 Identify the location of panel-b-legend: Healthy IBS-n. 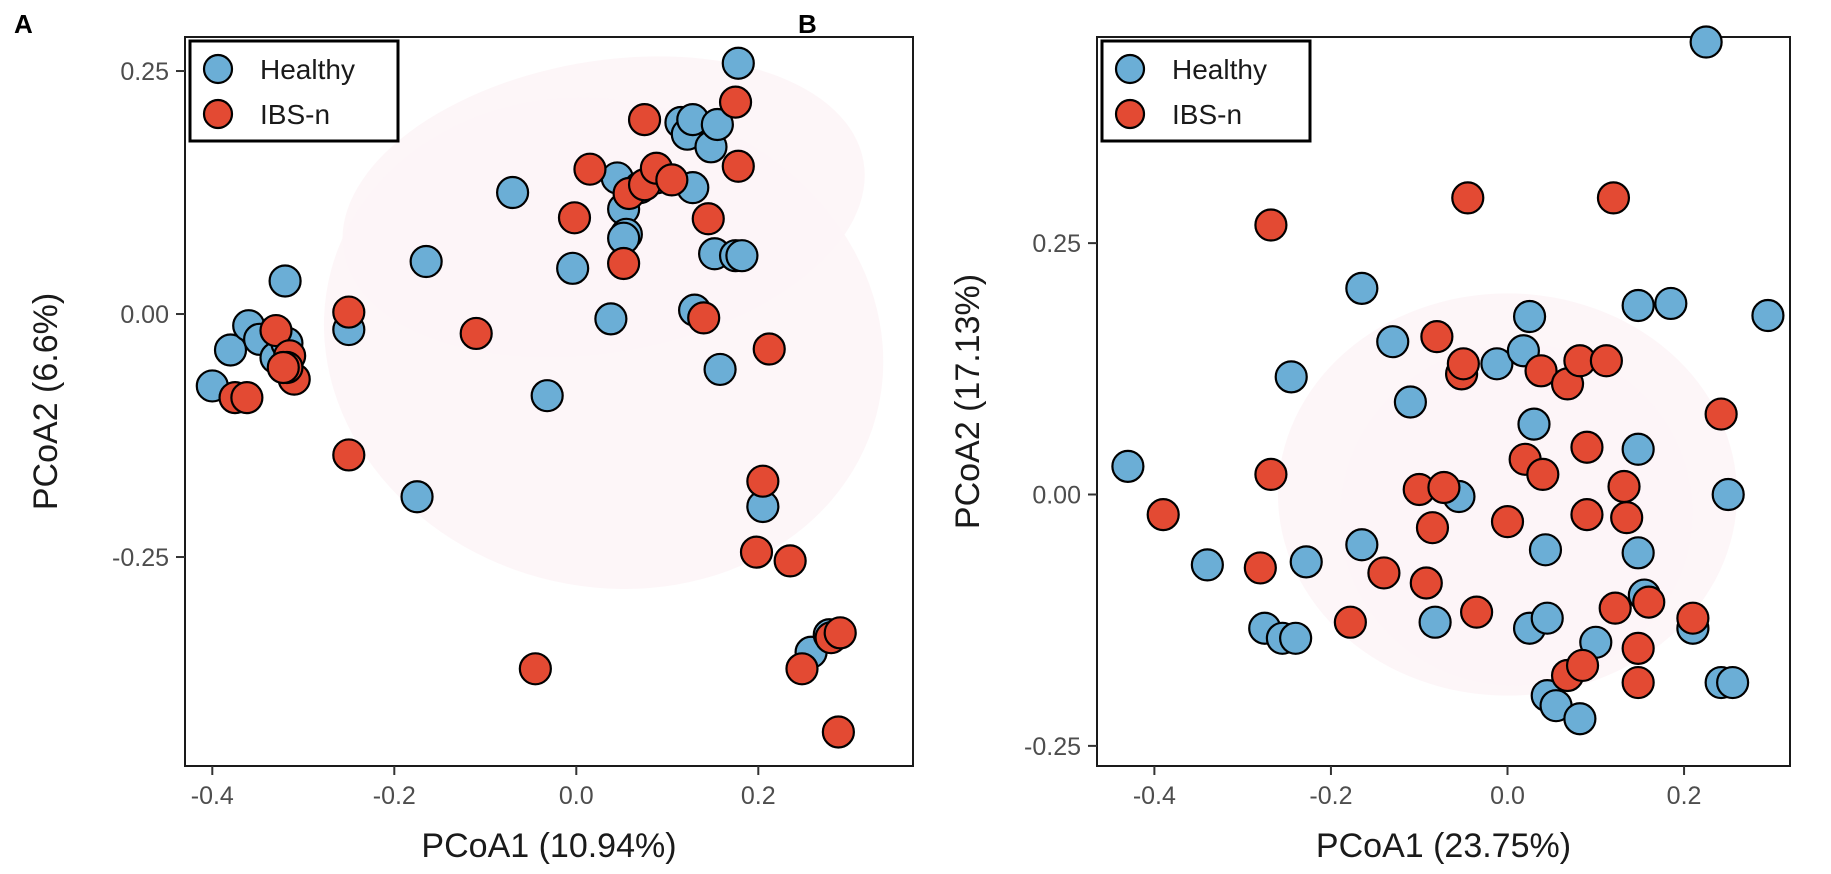
(1206, 91).